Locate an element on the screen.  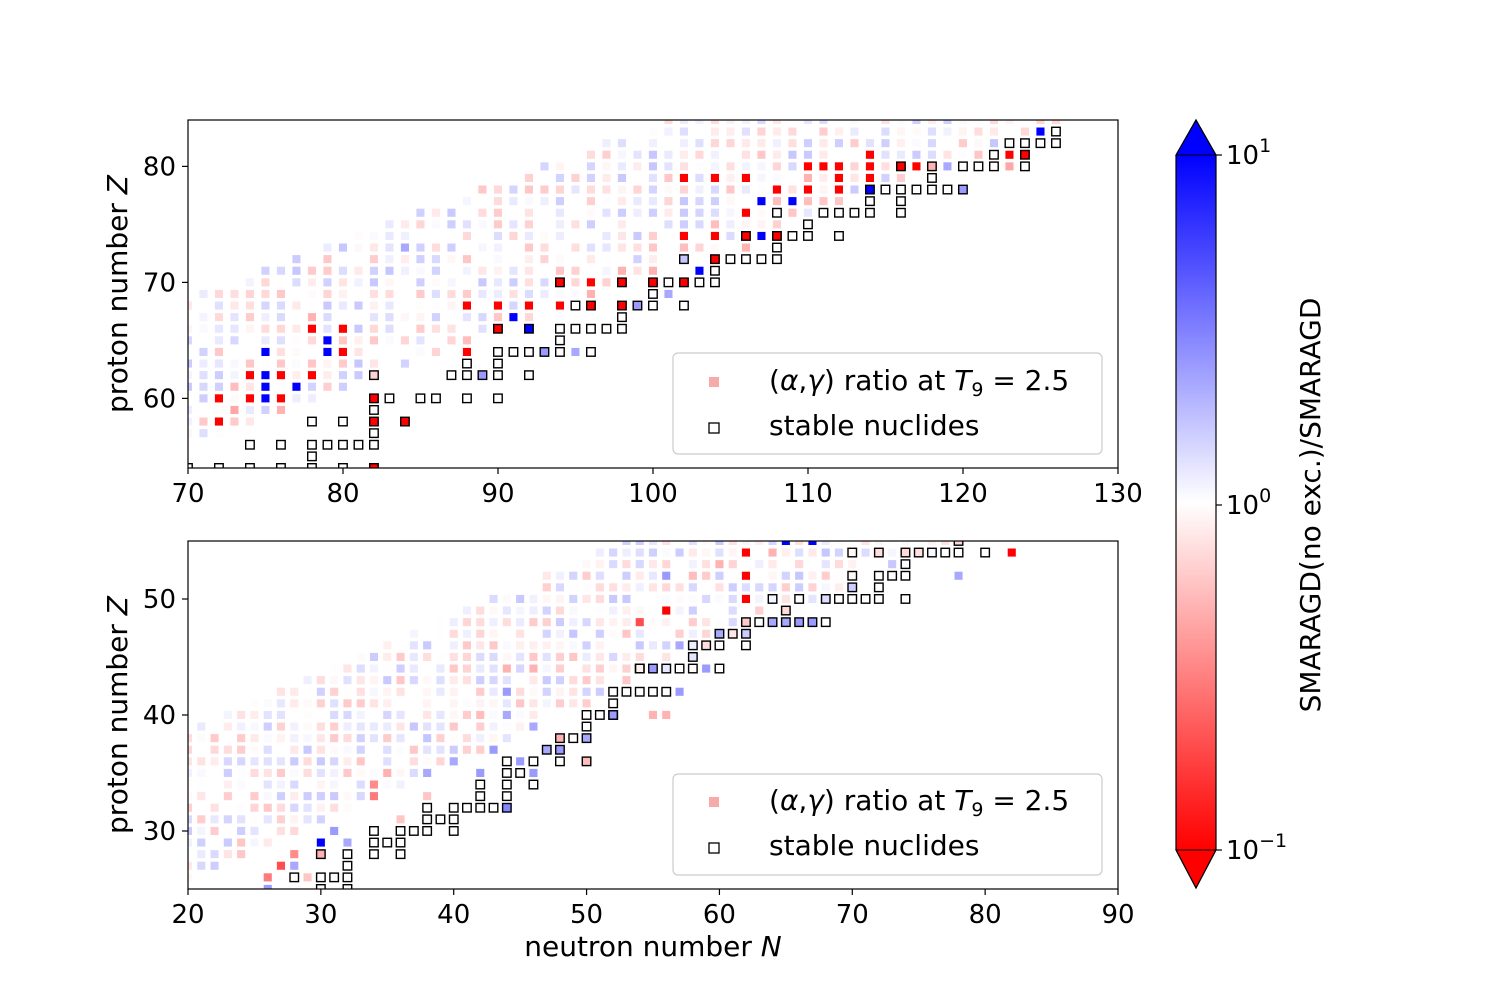
y-tick-label: 70 is located at coordinates (159, 283).